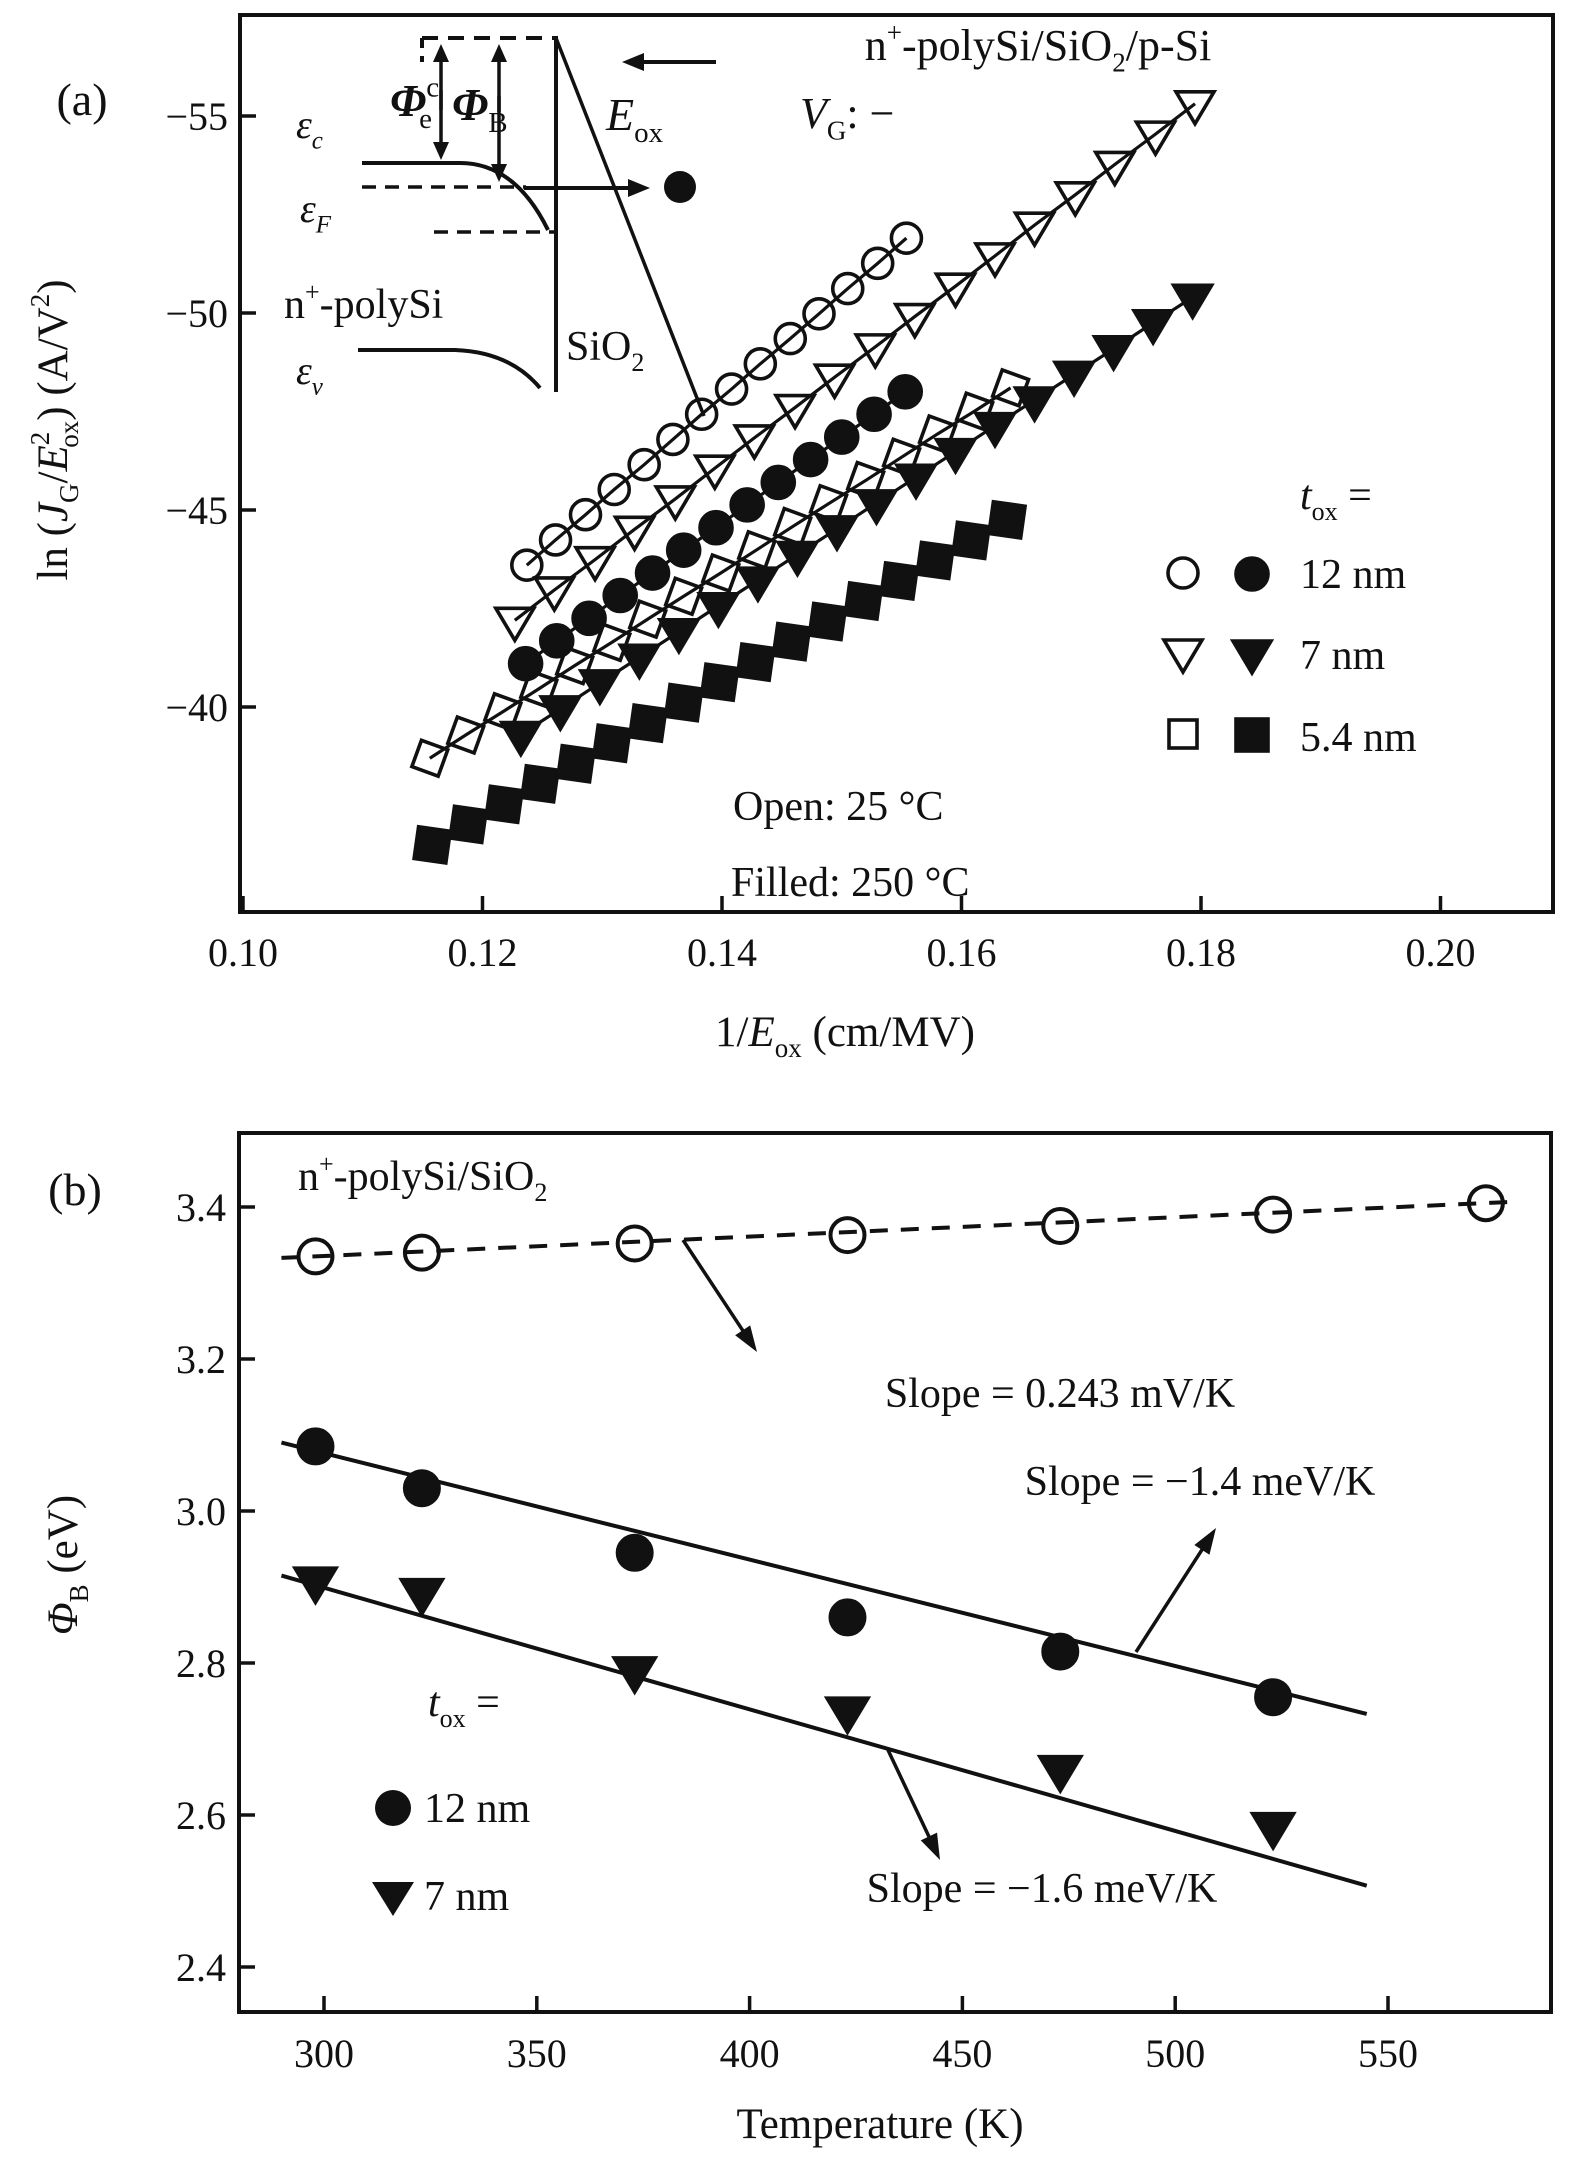 The width and height of the screenshot is (1575, 2163). I want to click on panel-b-y-tick-label: 3.2, so click(201, 1359).